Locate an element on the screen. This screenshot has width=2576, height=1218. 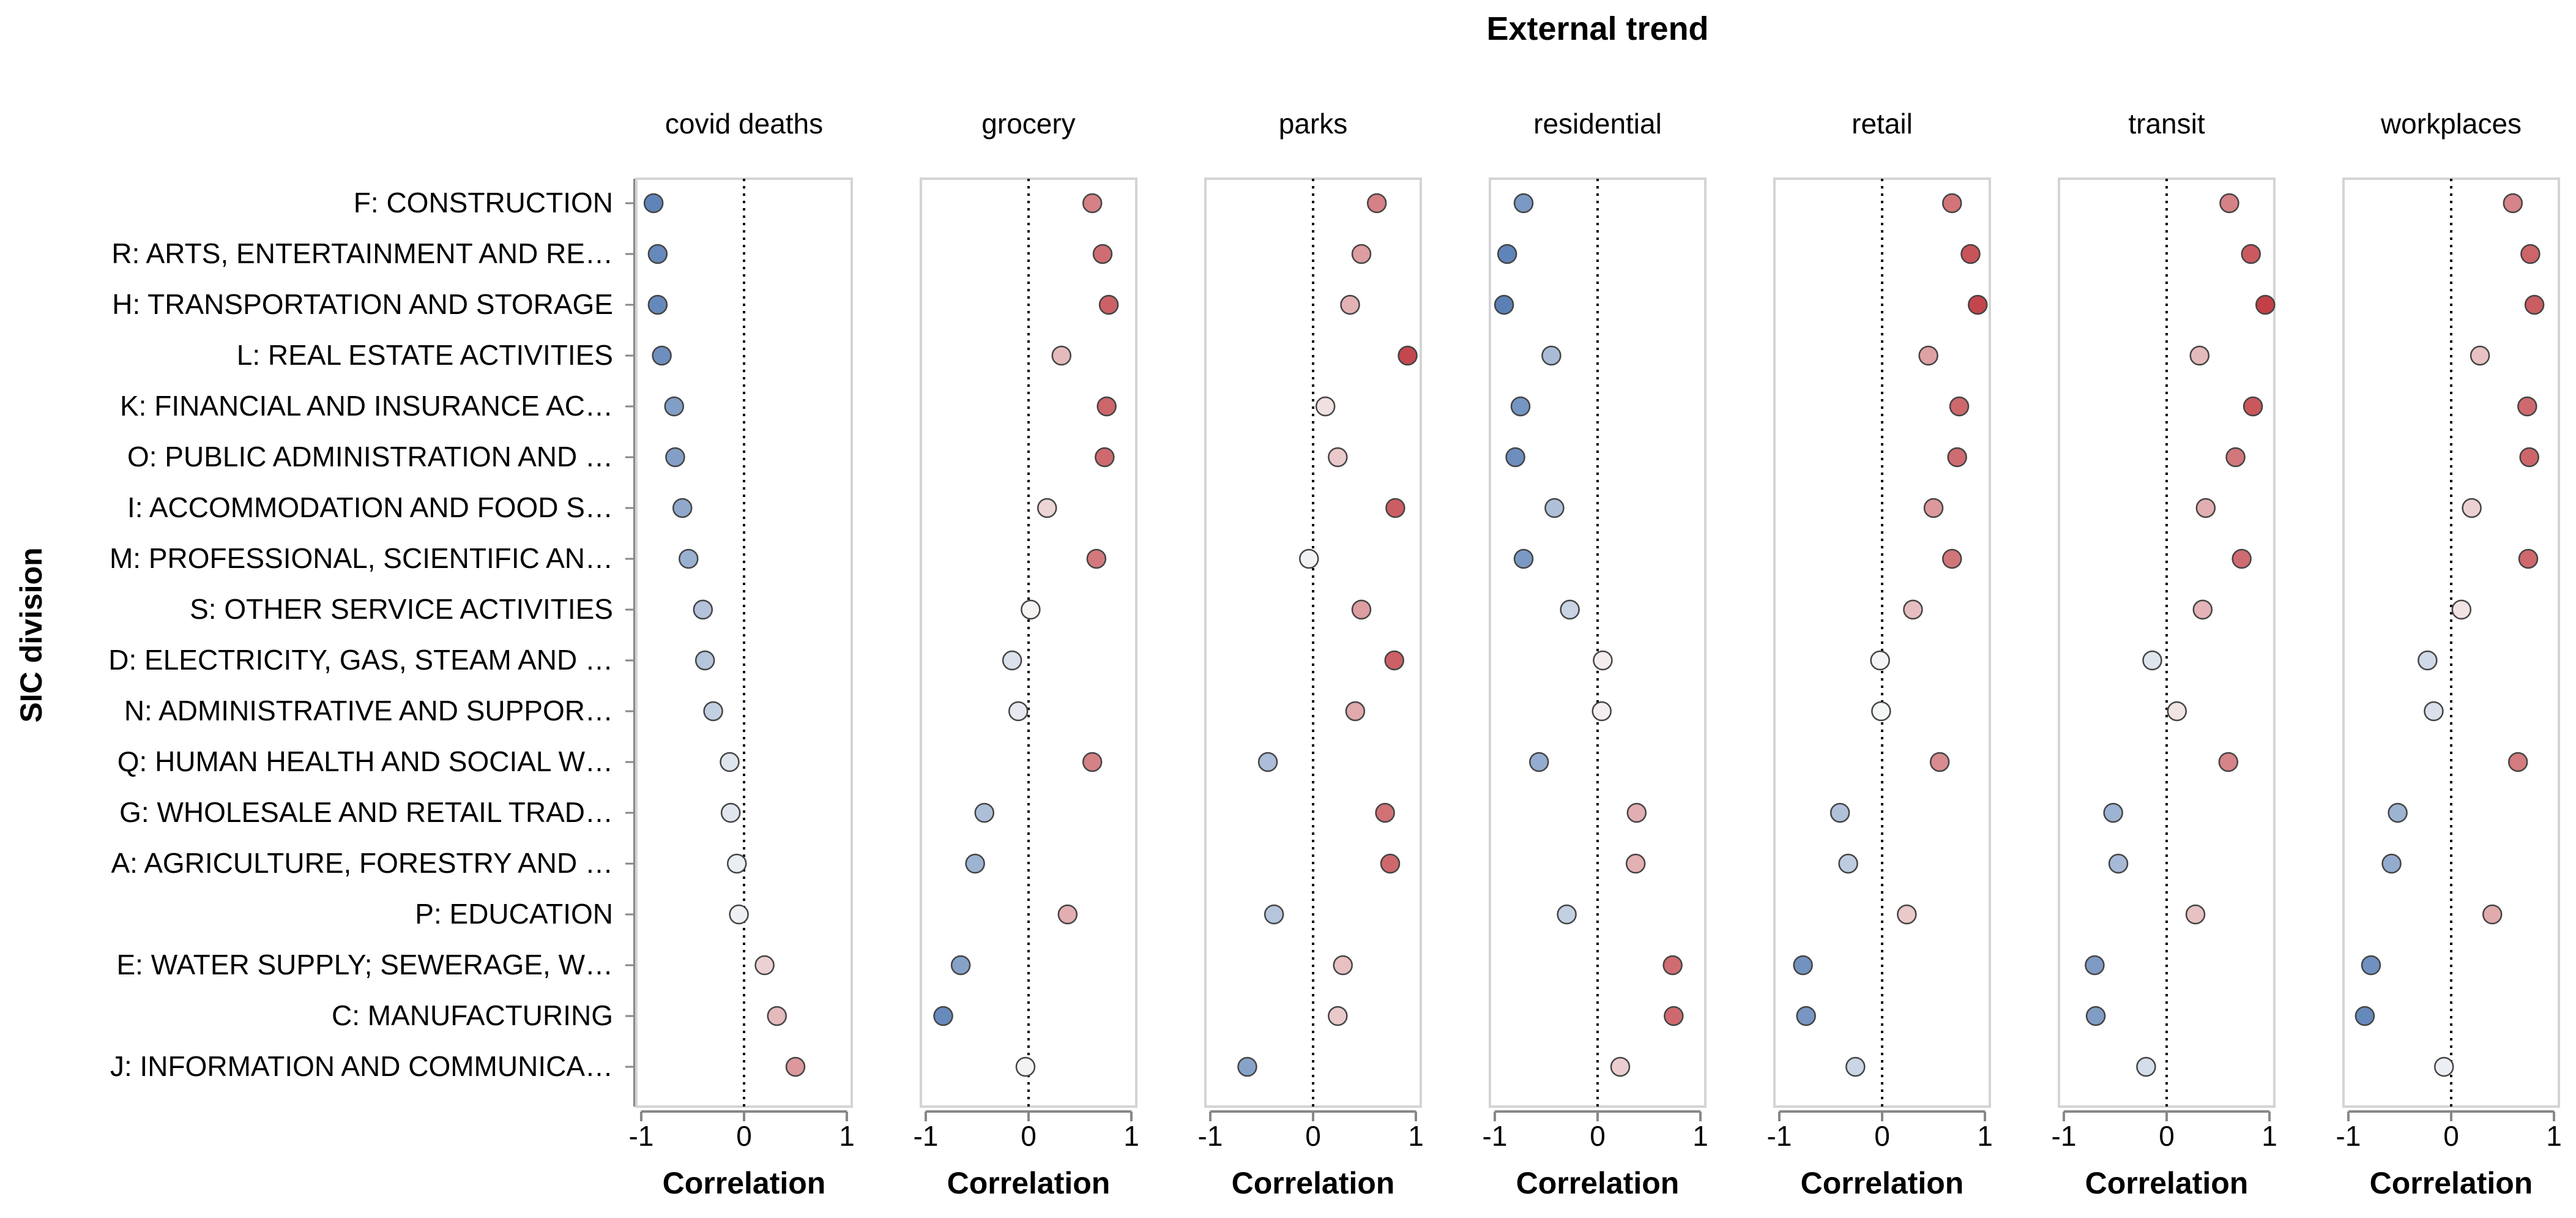
facet-title: transit is located at coordinates (2167, 124).